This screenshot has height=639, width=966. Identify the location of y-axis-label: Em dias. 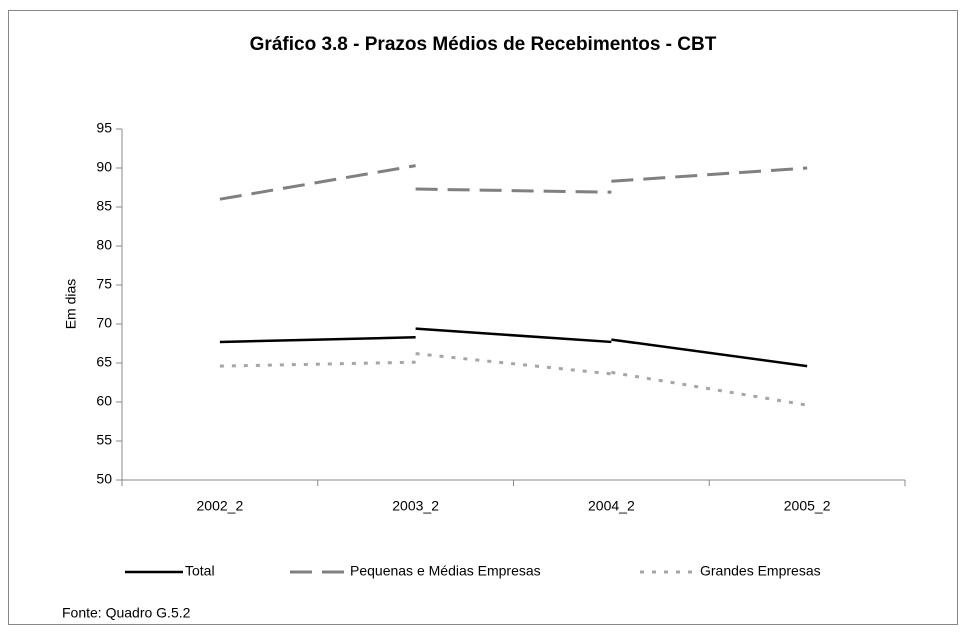
(71, 304).